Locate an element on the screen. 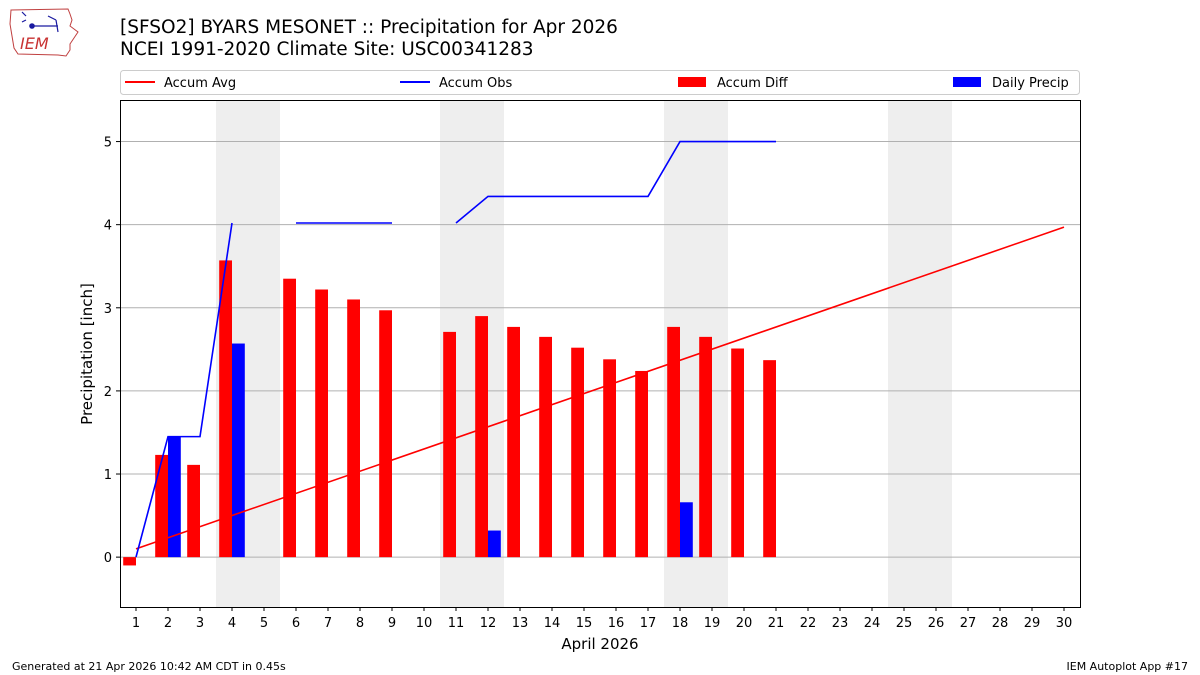 The height and width of the screenshot is (675, 1200). x-tick-label: 24 is located at coordinates (872, 623).